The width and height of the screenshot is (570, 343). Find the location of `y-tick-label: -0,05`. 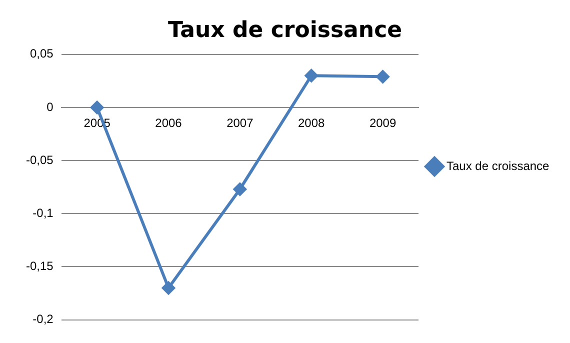

y-tick-label: -0,05 is located at coordinates (40, 159).